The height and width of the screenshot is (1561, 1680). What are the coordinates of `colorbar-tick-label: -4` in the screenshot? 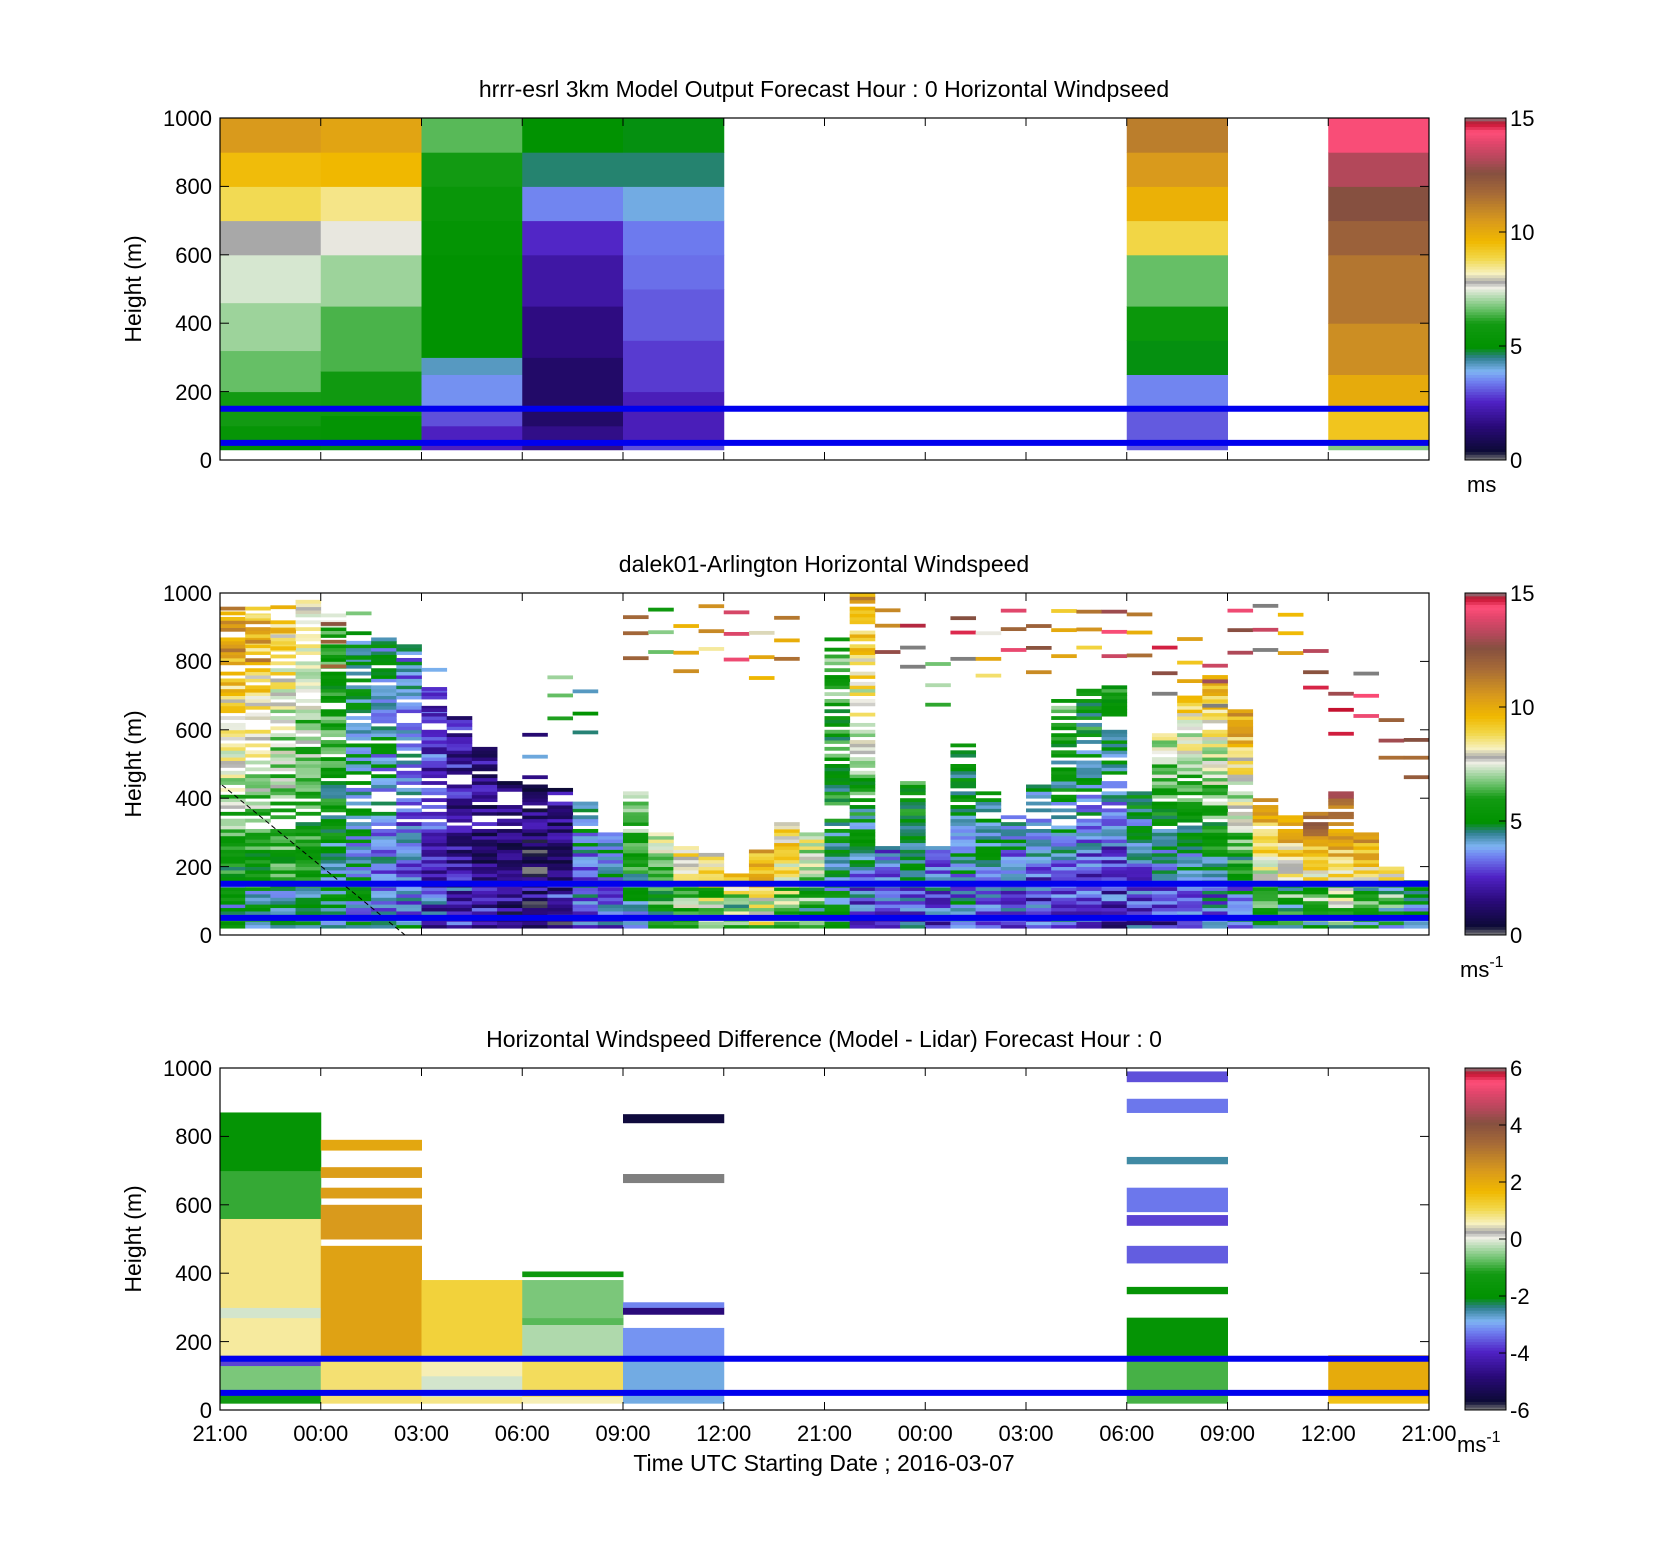 It's located at (1520, 1353).